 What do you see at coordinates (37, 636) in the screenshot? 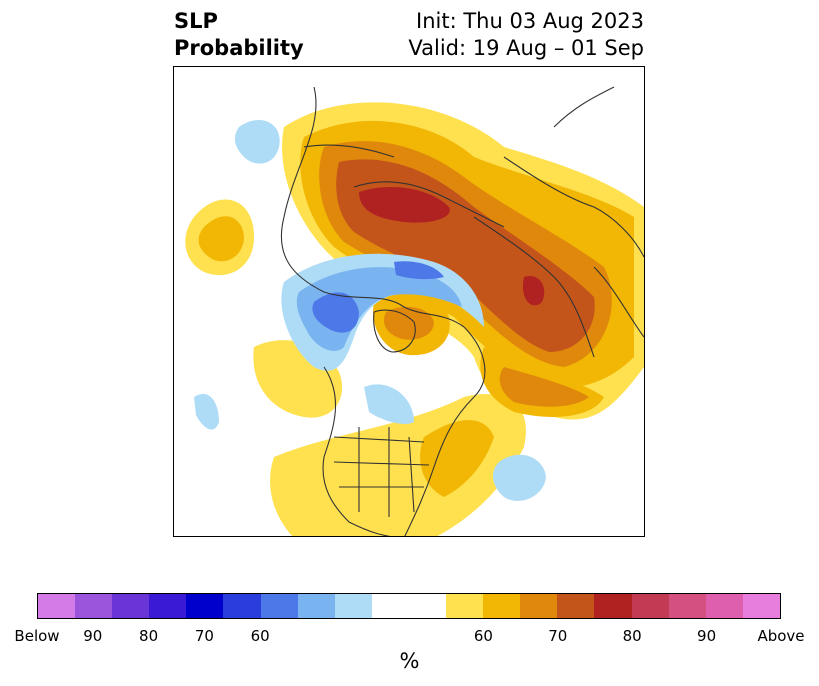
I see `colorbar-tick-label: Below` at bounding box center [37, 636].